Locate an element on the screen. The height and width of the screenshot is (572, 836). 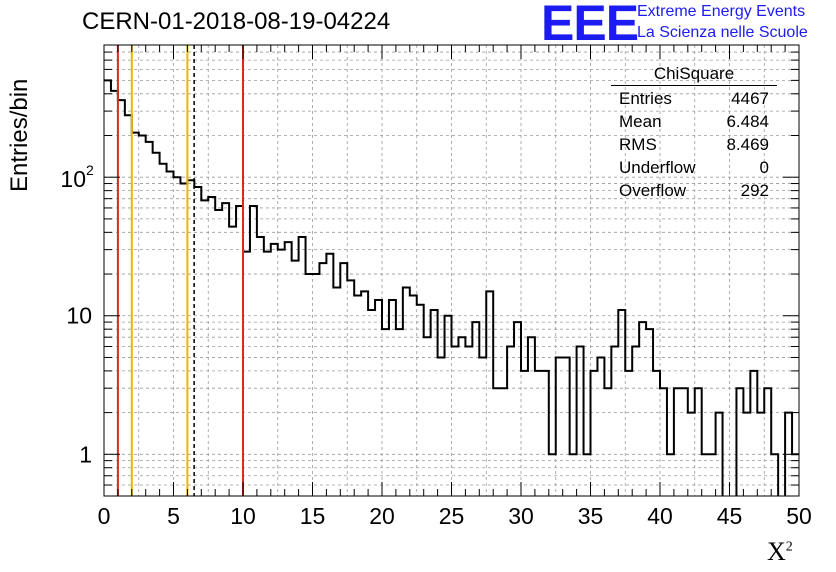
x-axis-label: X2 is located at coordinates (780, 551).